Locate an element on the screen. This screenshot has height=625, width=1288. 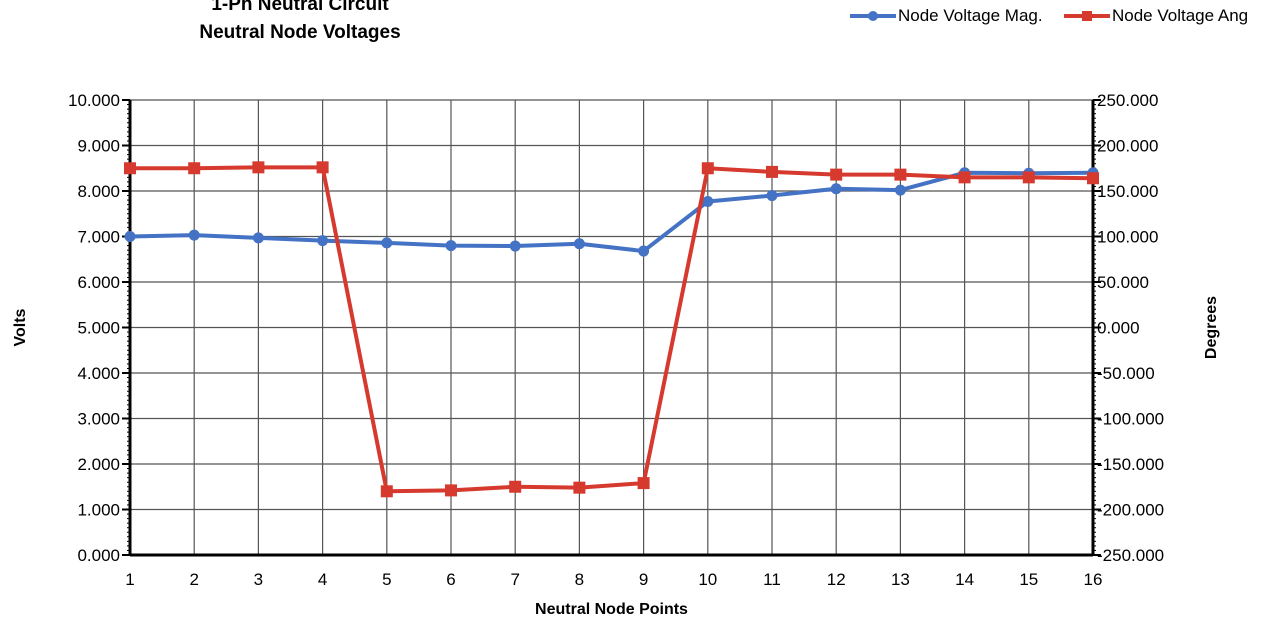
y2-axis-title: Degrees is located at coordinates (1211, 327).